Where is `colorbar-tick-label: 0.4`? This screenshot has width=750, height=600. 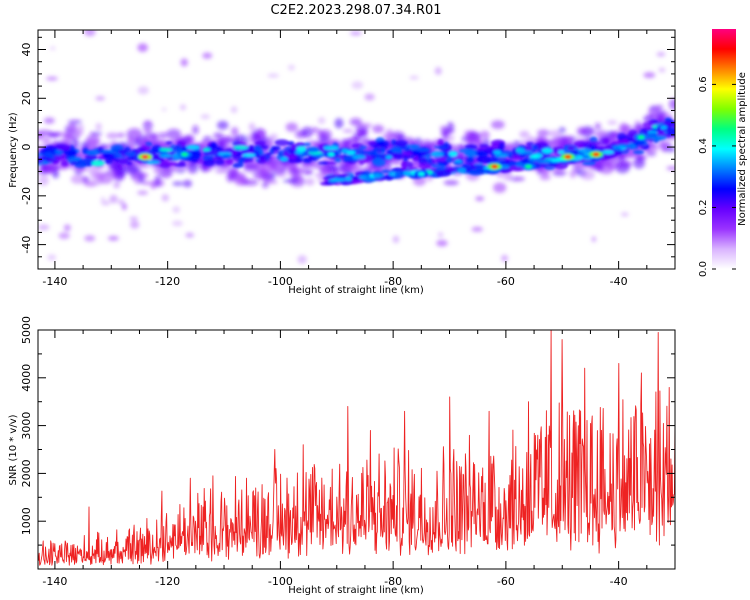 colorbar-tick-label: 0.4 is located at coordinates (703, 146).